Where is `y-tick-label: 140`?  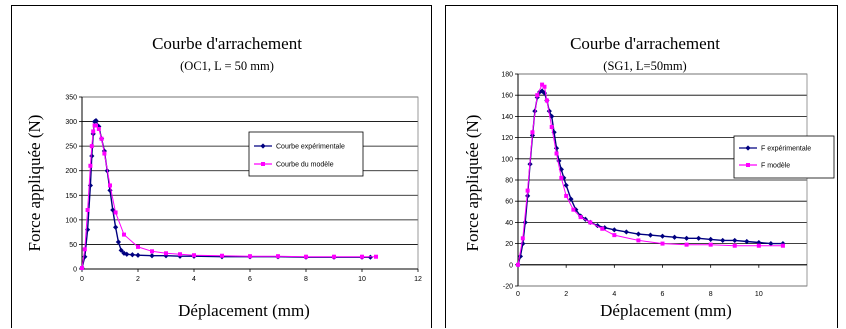 y-tick-label: 140 is located at coordinates (507, 117).